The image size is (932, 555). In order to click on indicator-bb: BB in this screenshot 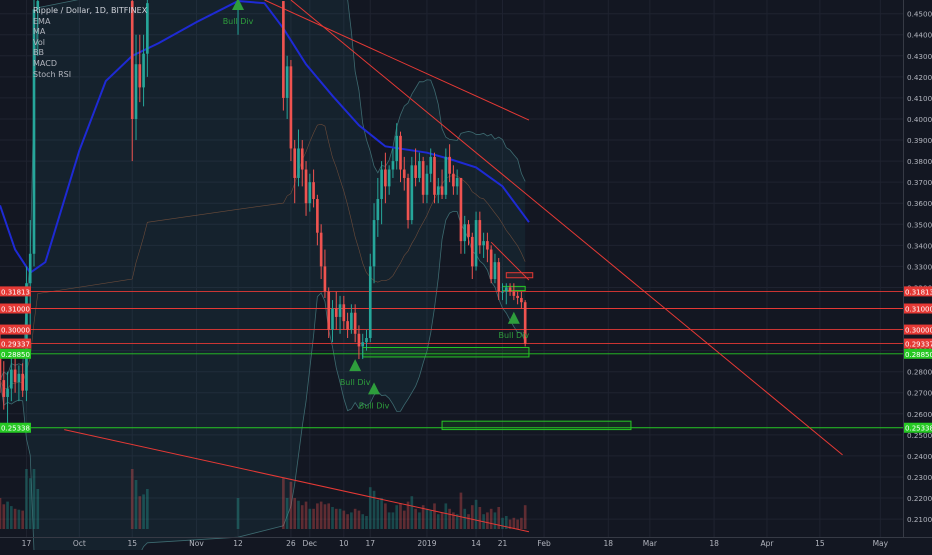, I will do `click(38, 53)`.